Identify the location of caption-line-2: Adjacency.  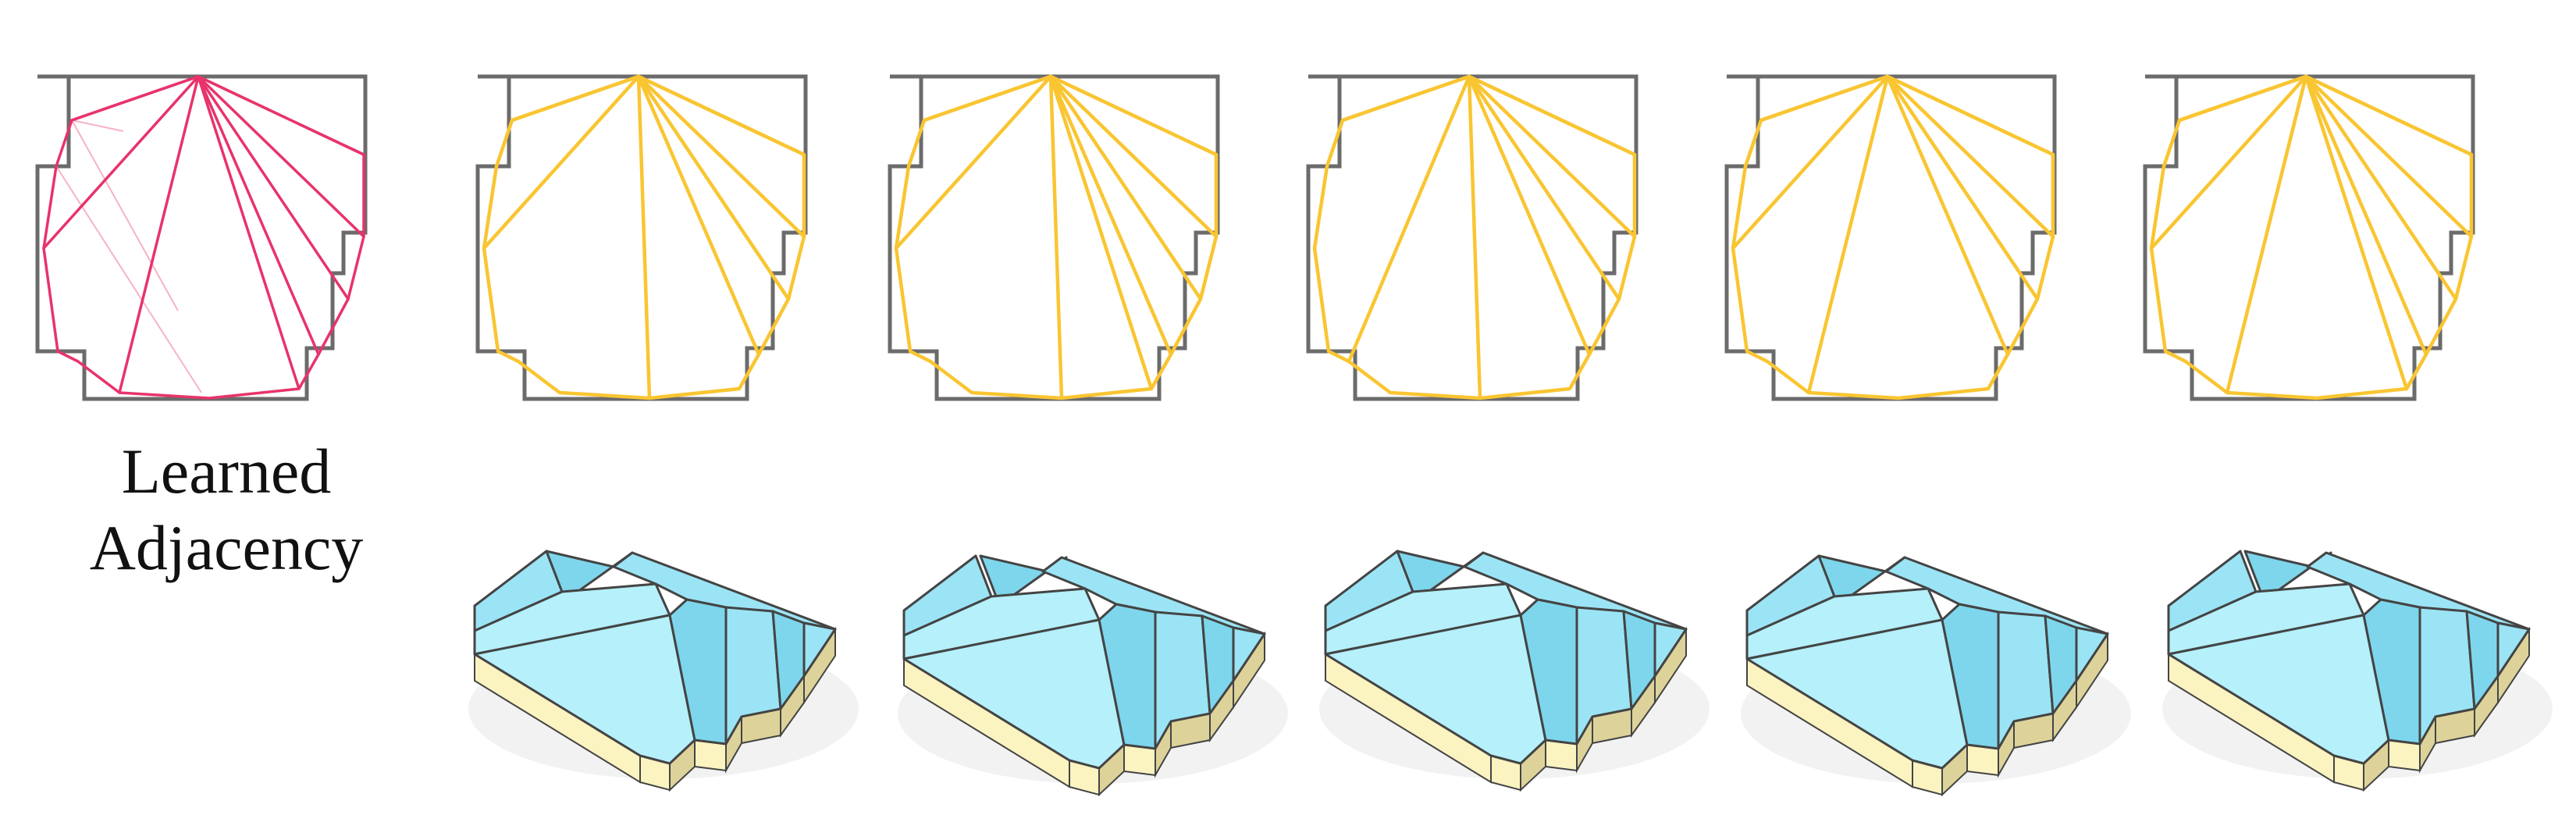
(226, 547).